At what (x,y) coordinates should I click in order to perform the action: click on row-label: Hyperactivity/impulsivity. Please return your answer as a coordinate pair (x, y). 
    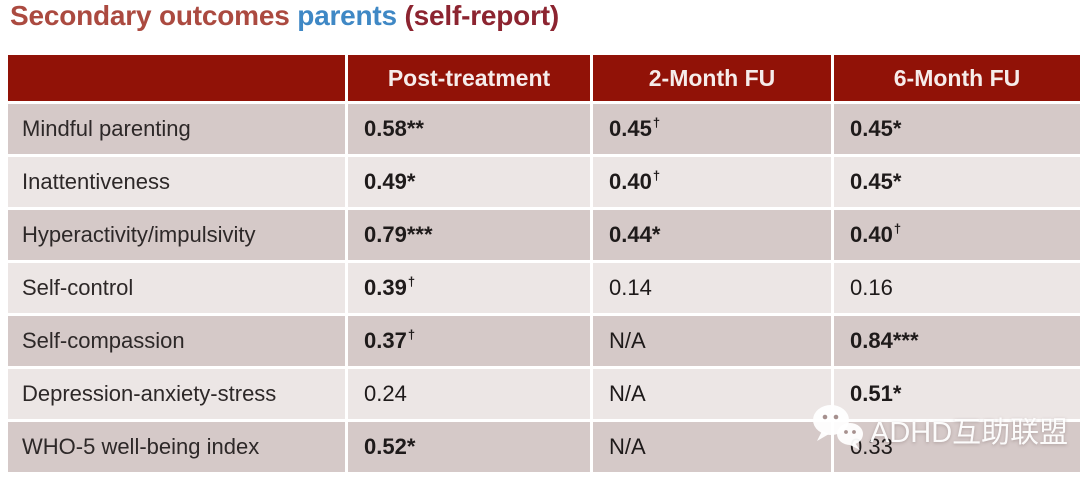
    Looking at the image, I should click on (176, 235).